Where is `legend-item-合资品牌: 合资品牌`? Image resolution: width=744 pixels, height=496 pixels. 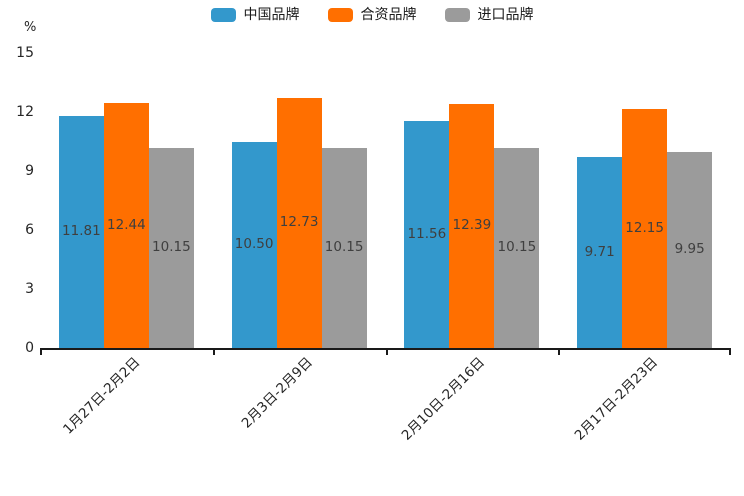 legend-item-合资品牌: 合资品牌 is located at coordinates (372, 15).